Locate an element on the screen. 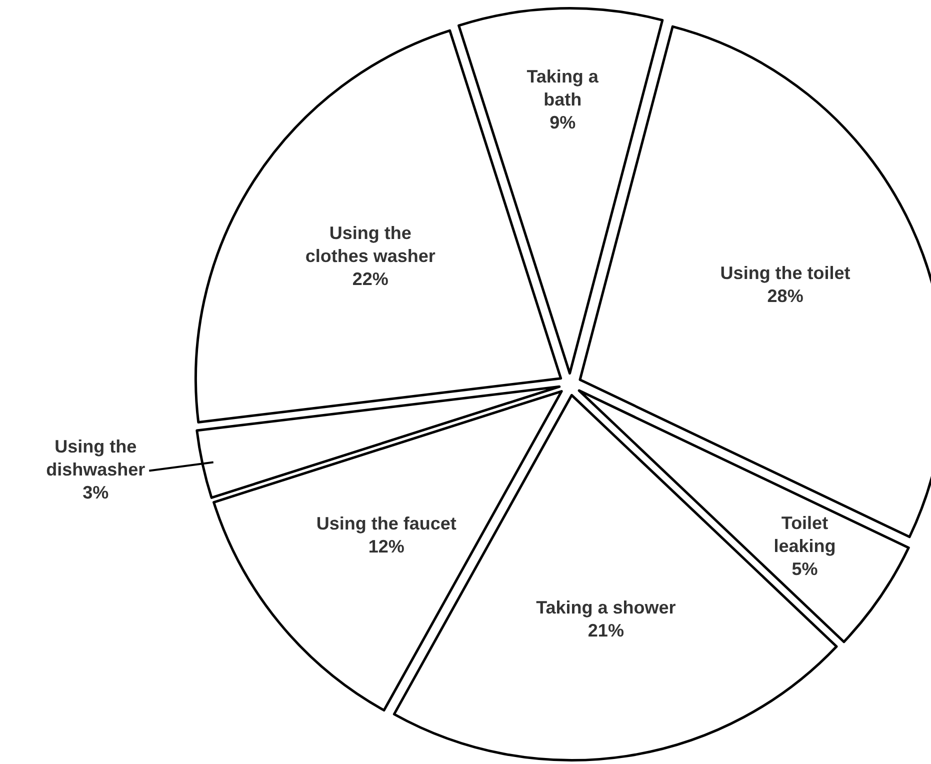  slice-label: Taking a shower is located at coordinates (606, 608).